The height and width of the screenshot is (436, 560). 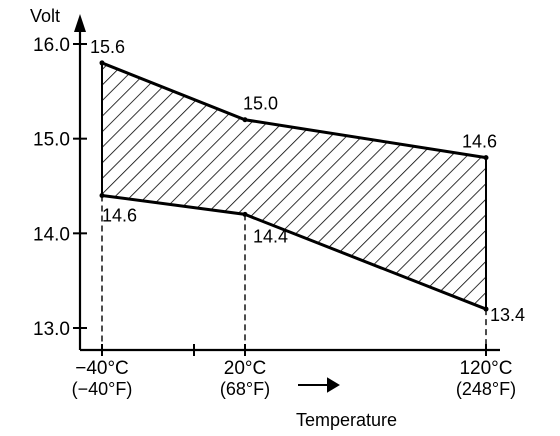 I want to click on x-tick-label: 120°C, so click(x=485, y=368).